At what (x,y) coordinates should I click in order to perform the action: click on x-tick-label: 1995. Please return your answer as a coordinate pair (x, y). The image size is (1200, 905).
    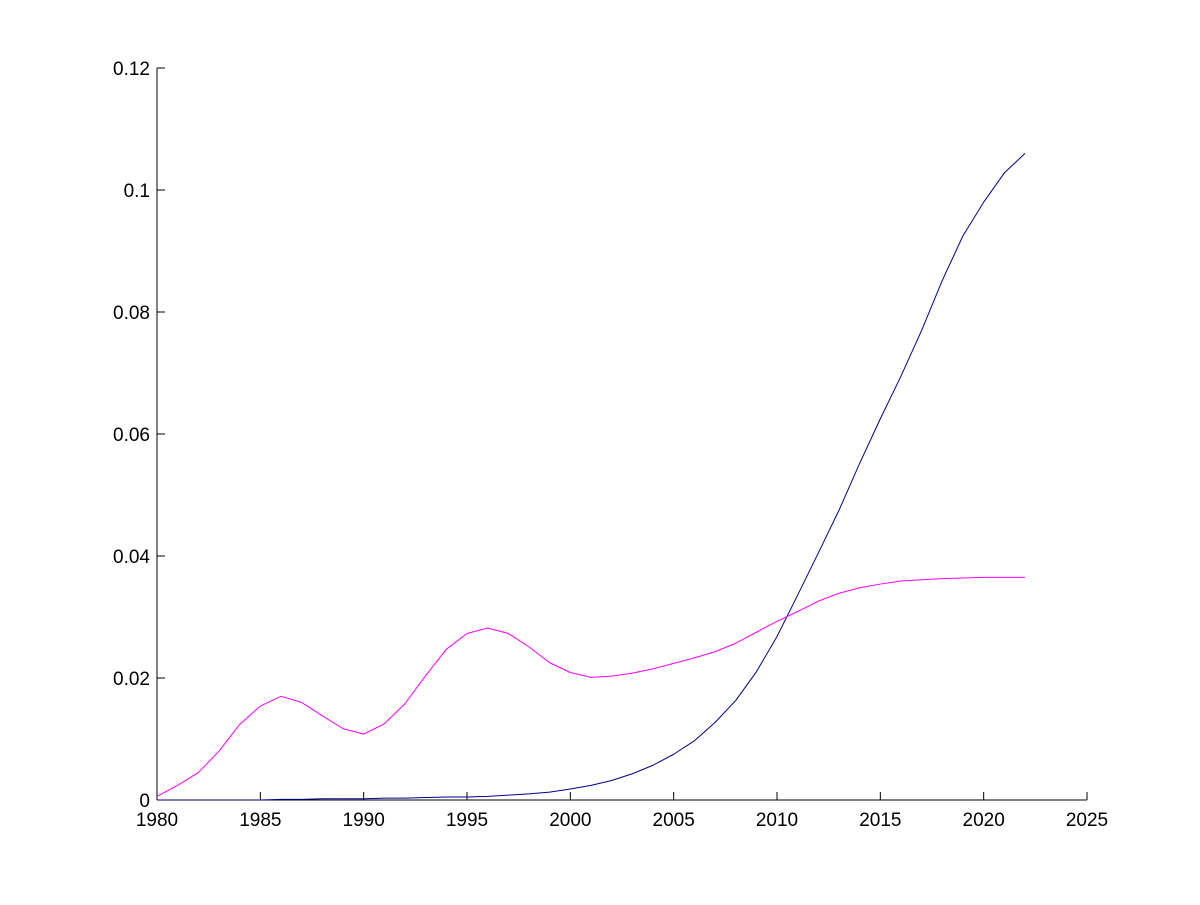
    Looking at the image, I should click on (467, 820).